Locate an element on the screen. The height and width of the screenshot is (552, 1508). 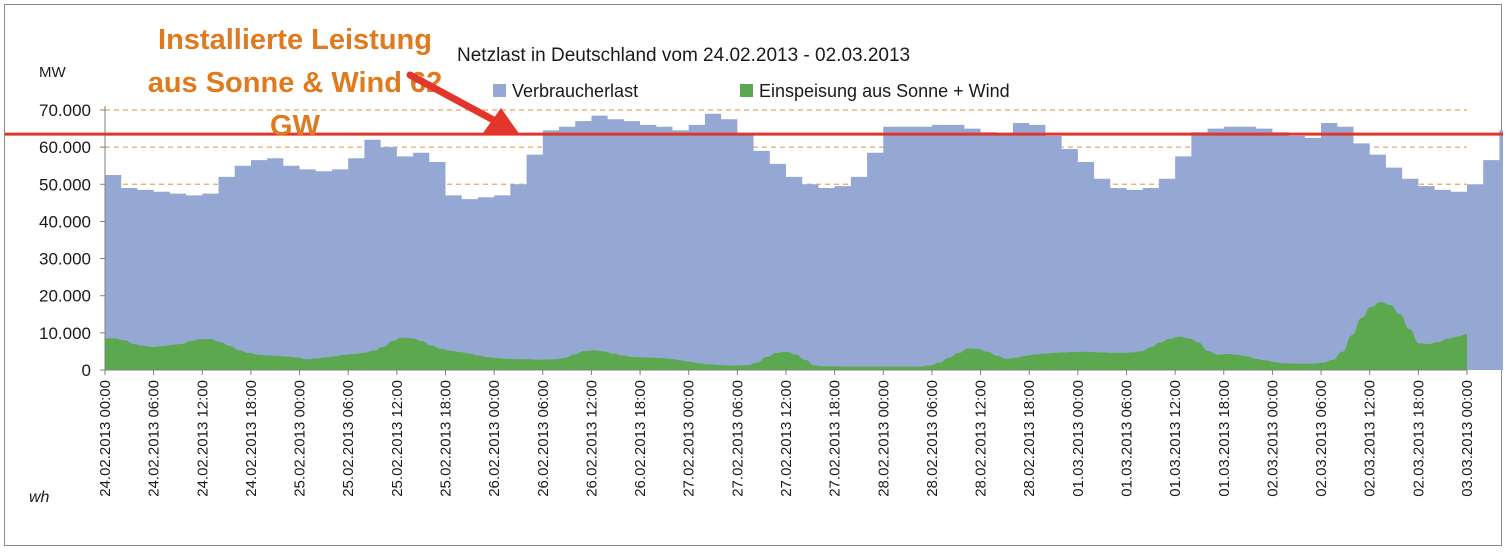
x-tick-label-27: 02.03.2013 18:00 is located at coordinates (1418, 438).